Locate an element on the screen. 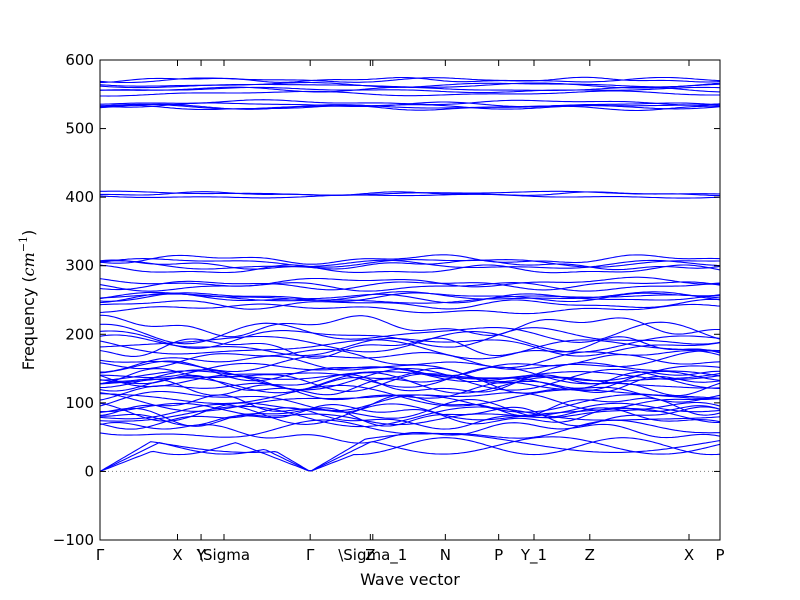 The height and width of the screenshot is (600, 800). y-tick-label: 200 is located at coordinates (79, 334).